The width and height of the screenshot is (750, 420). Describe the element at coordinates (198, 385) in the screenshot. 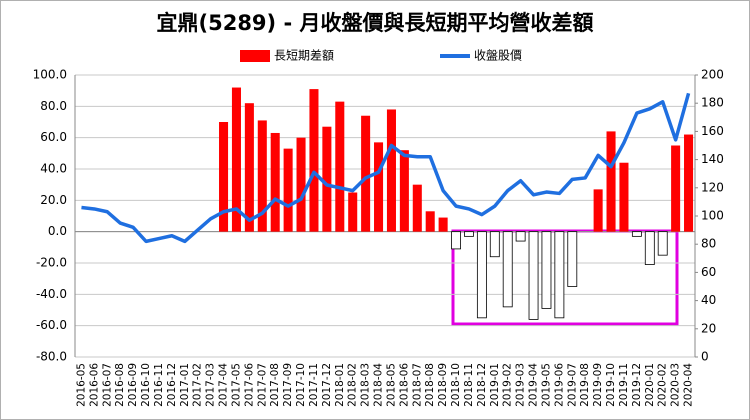

I see `x-tick-label: 2017-02` at that location.